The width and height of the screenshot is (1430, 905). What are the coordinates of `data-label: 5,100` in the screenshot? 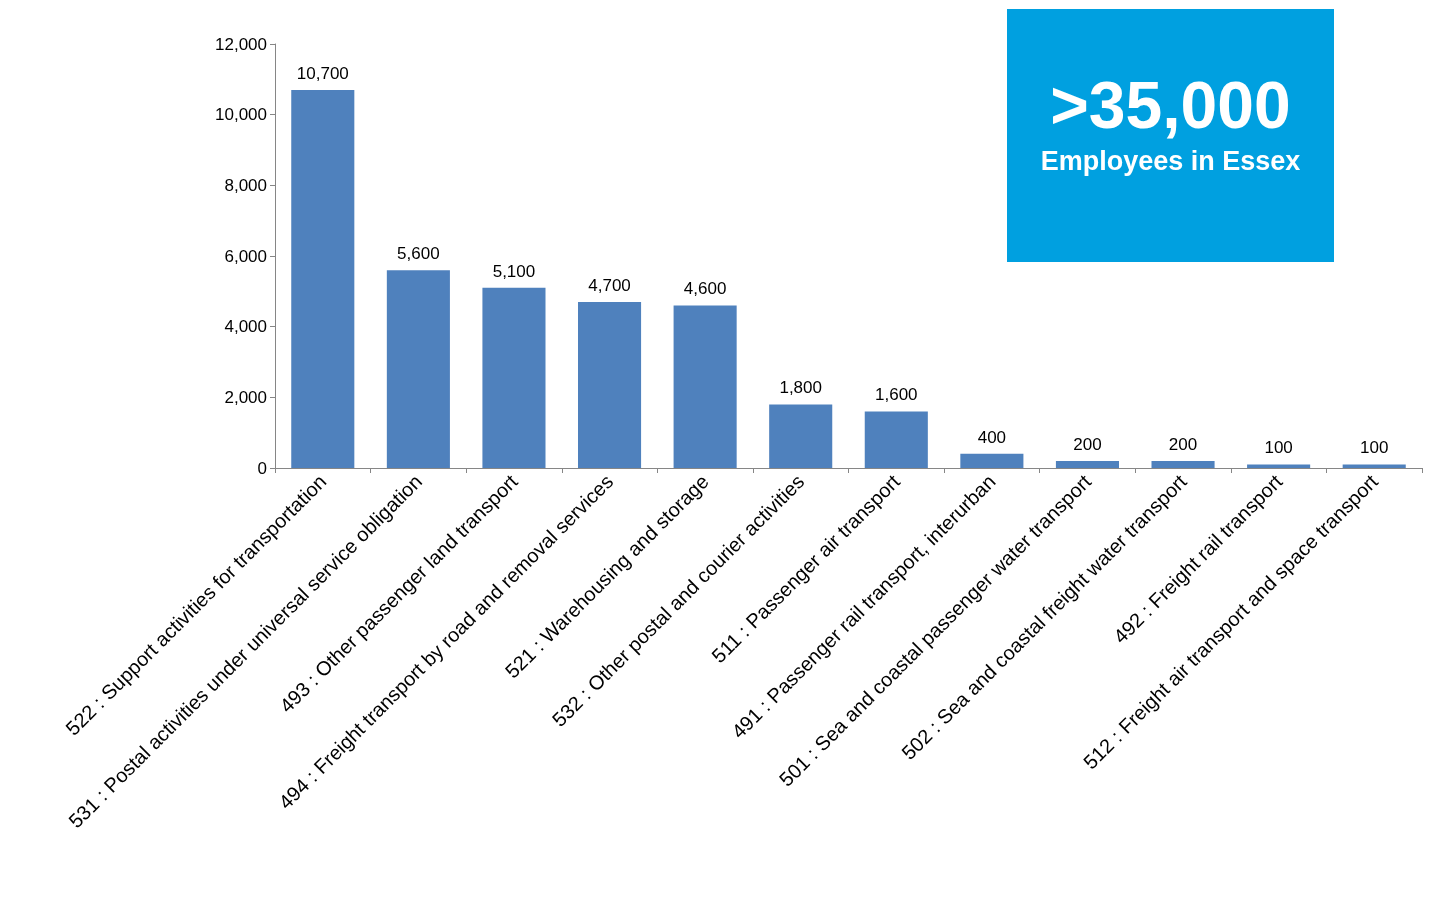 It's located at (514, 271).